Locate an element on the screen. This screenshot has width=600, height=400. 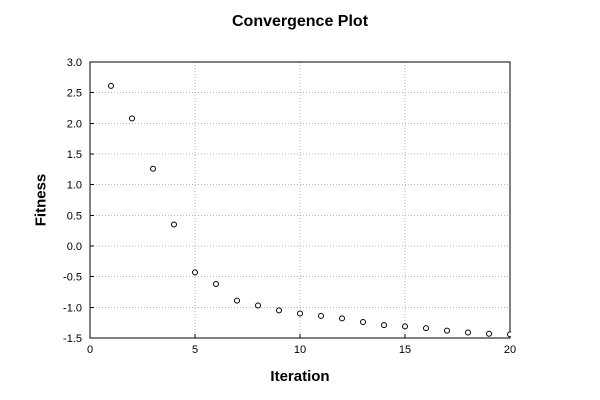
x-tick-label: 10 is located at coordinates (300, 350).